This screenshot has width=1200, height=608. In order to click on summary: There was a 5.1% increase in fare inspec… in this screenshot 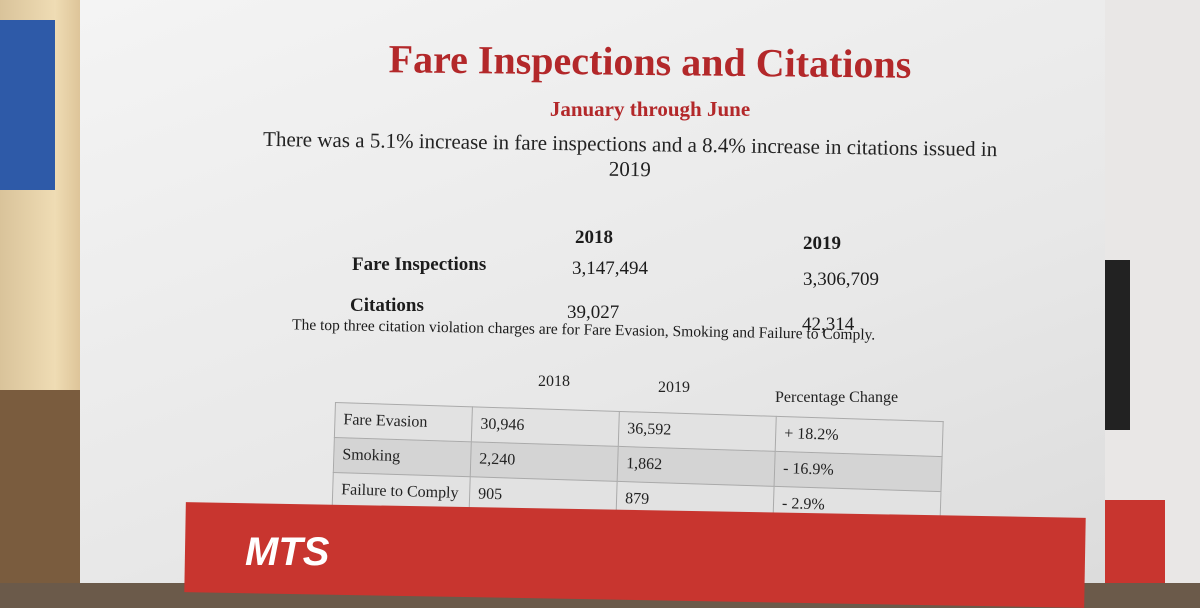, I will do `click(630, 154)`.